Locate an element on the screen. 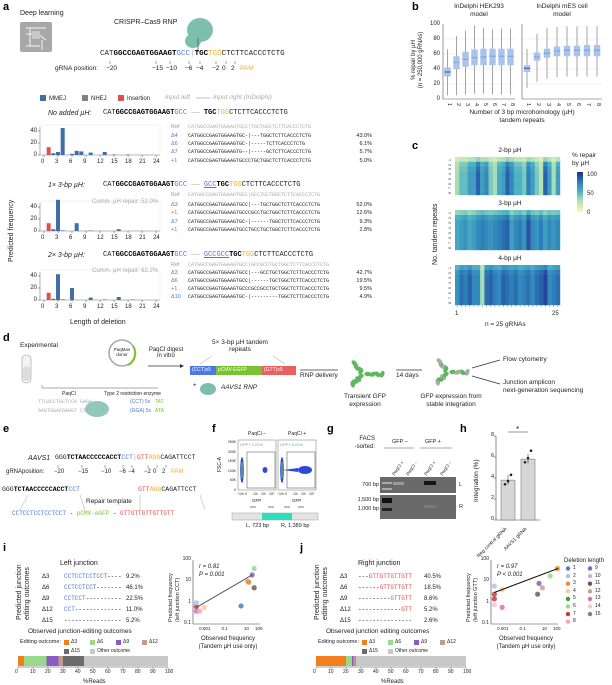 The height and width of the screenshot is (685, 612). boxplot-x-tick: 4 is located at coordinates (558, 105).